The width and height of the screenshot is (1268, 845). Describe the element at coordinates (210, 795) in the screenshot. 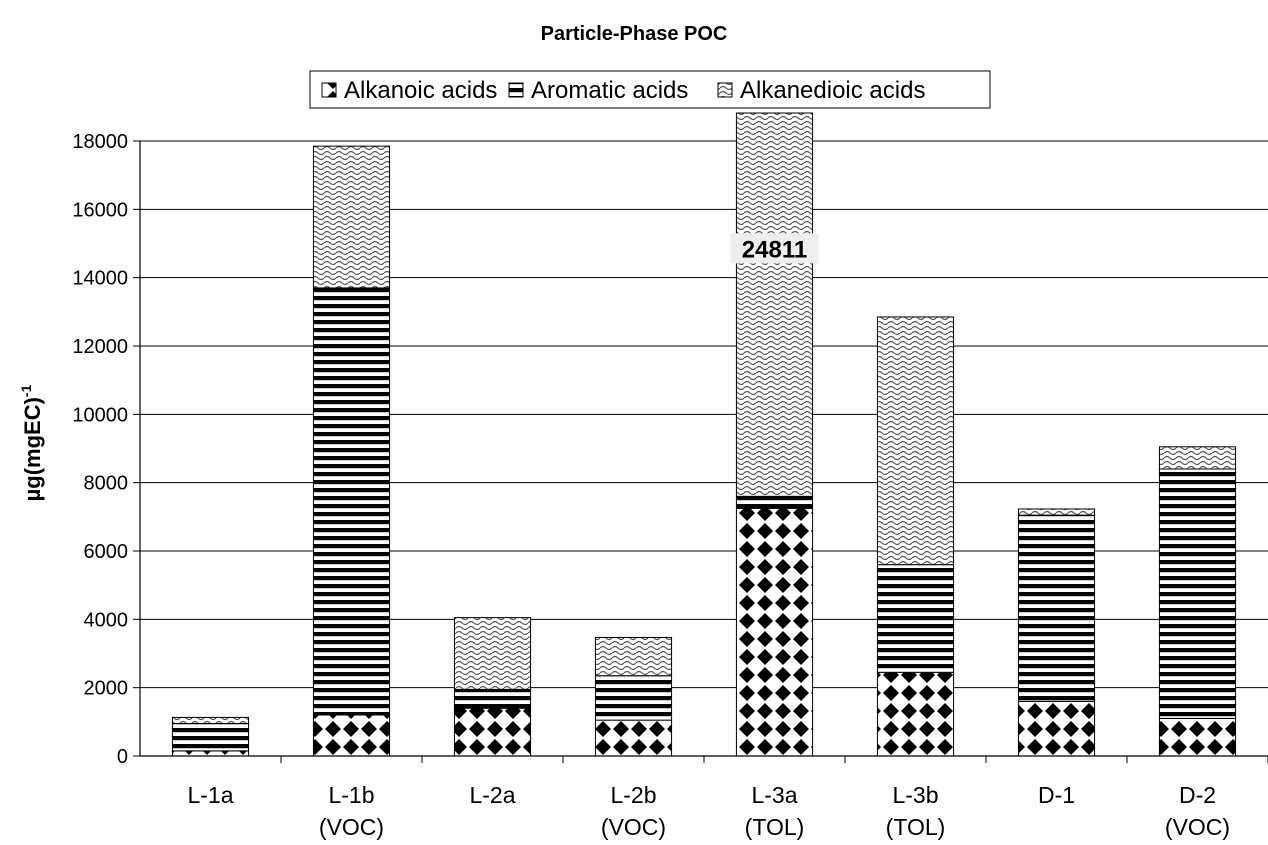

I see `x-tick-label: L-1a` at that location.